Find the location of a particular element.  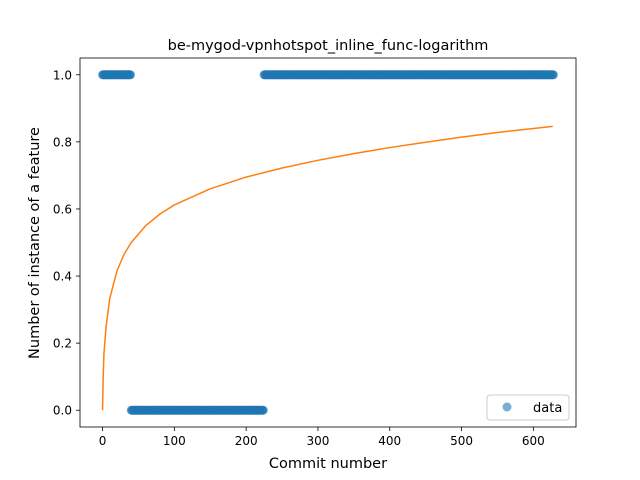

x-tick-label: 500 is located at coordinates (461, 441).